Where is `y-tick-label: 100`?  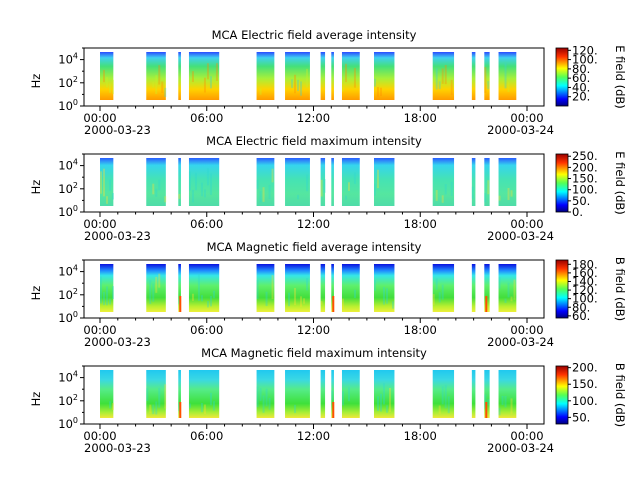 y-tick-label: 100 is located at coordinates (68, 317).